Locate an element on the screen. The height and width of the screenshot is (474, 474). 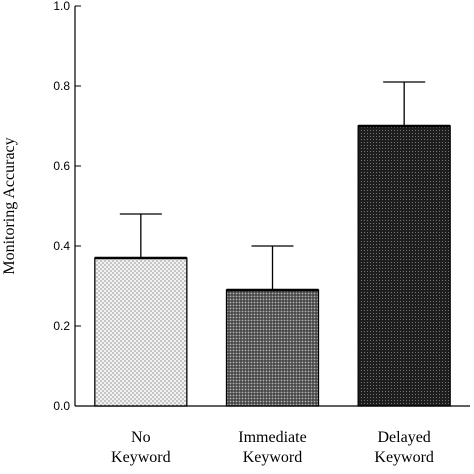
y-tick-label: 1.0 is located at coordinates (61, 6).